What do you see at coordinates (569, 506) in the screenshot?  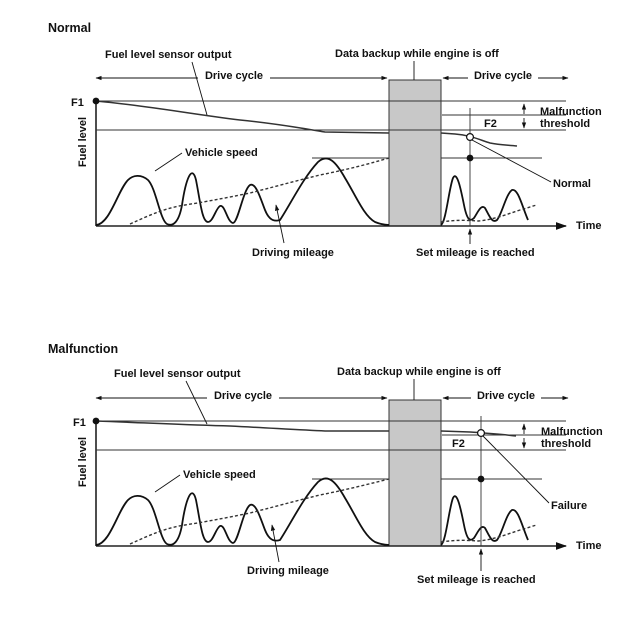 I see `result-label: Failure` at bounding box center [569, 506].